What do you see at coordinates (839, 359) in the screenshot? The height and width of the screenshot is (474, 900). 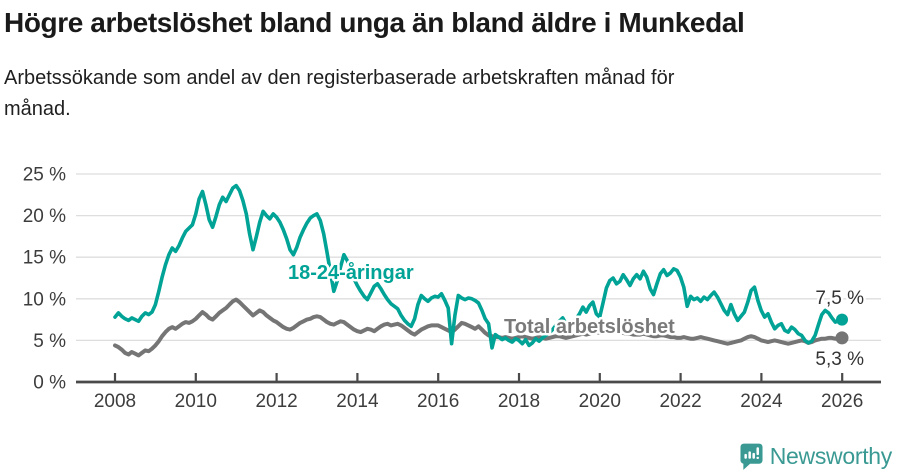 I see `end-value-label-total: 5,3 %` at bounding box center [839, 359].